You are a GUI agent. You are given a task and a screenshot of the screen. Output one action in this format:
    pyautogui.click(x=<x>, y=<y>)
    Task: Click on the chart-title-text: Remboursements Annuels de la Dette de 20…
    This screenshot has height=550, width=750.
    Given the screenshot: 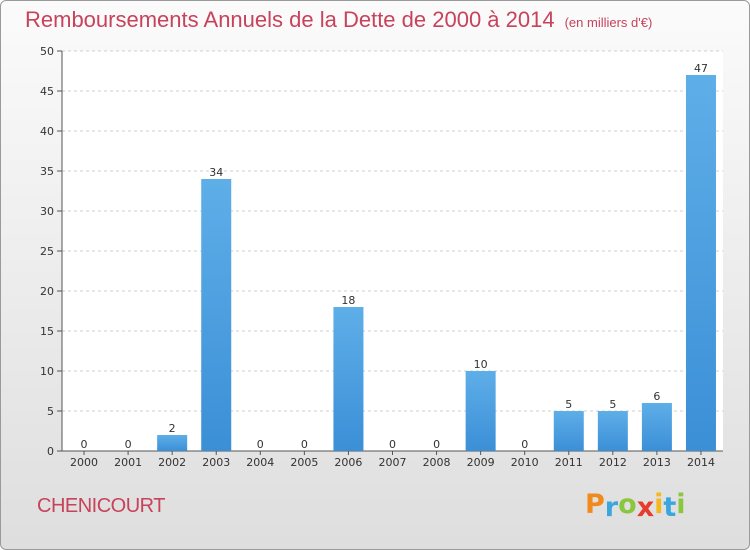 What is the action you would take?
    pyautogui.click(x=290, y=19)
    